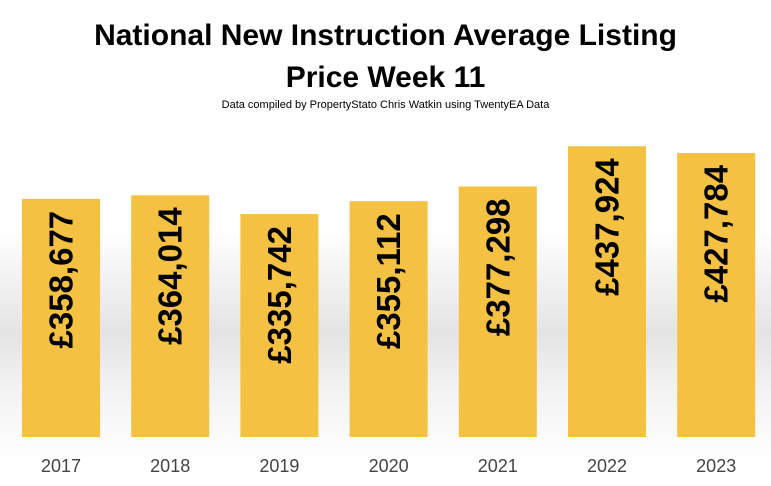 The image size is (771, 486). Describe the element at coordinates (279, 466) in the screenshot. I see `x-tick-label-2019: 2019` at that location.